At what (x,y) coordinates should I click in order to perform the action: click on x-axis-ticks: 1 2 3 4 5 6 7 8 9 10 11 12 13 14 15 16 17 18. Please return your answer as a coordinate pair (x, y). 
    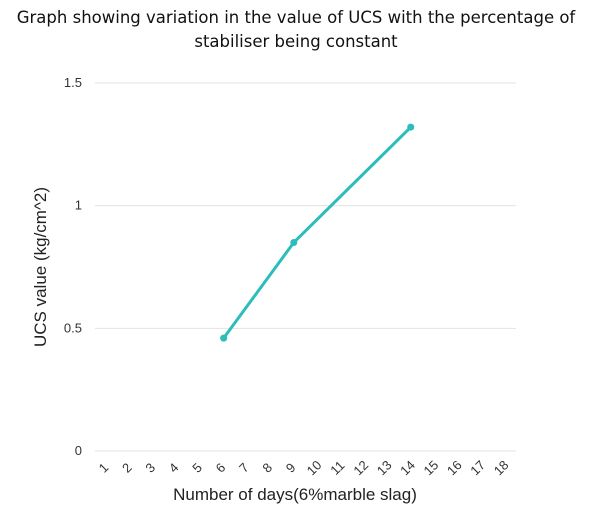
    Looking at the image, I should click on (304, 467).